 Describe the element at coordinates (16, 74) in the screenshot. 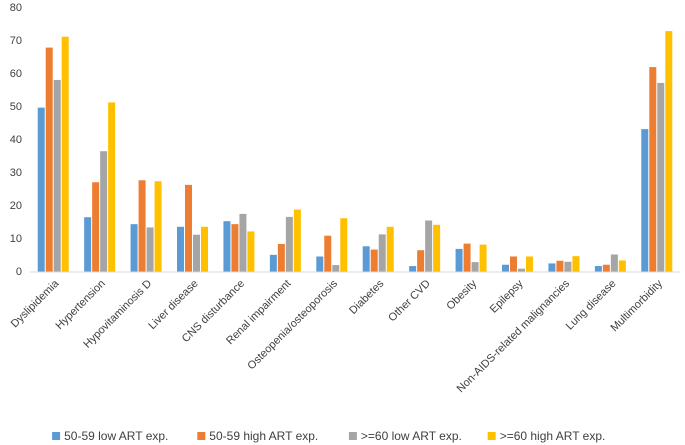

I see `y-tick-label: 60` at that location.